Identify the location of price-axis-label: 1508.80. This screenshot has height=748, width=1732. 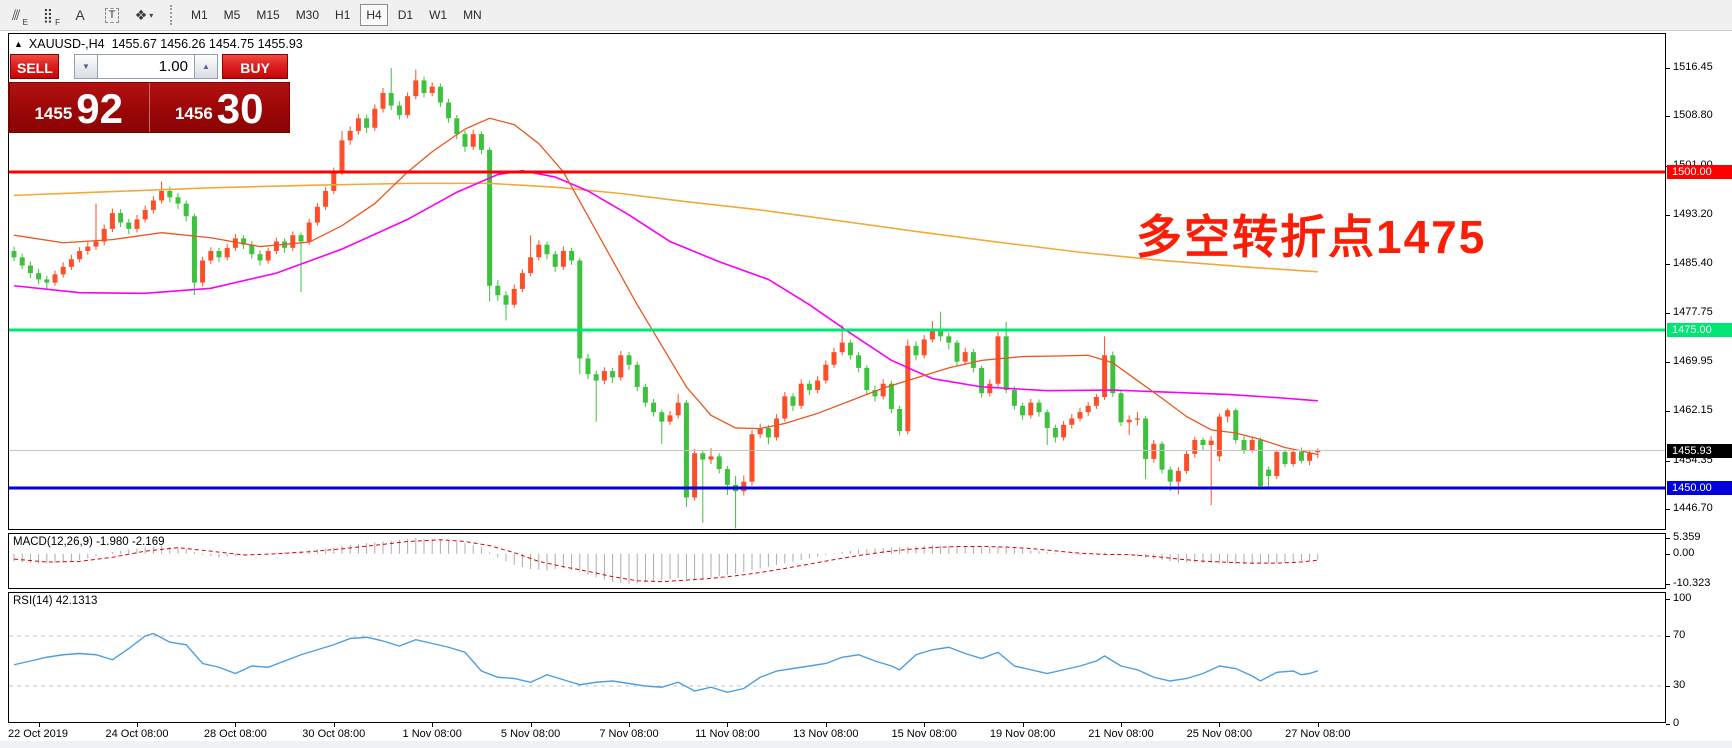
(1693, 115).